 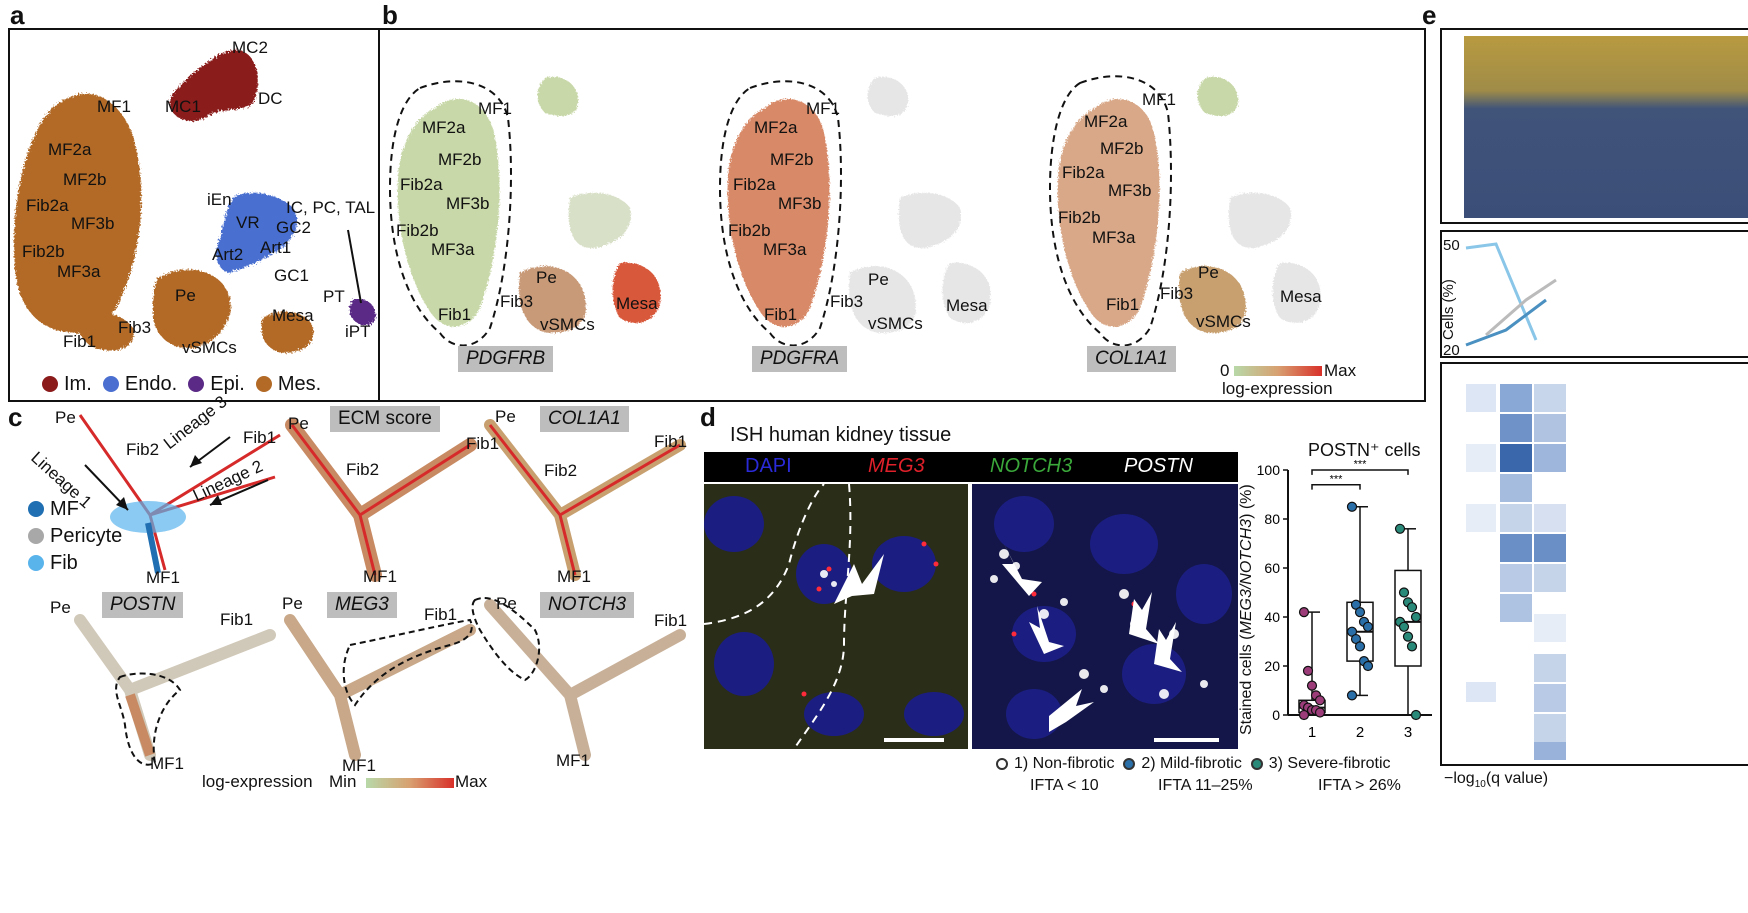 I want to click on qvalue-xlabel: −log10(q value), so click(x=1496, y=780).